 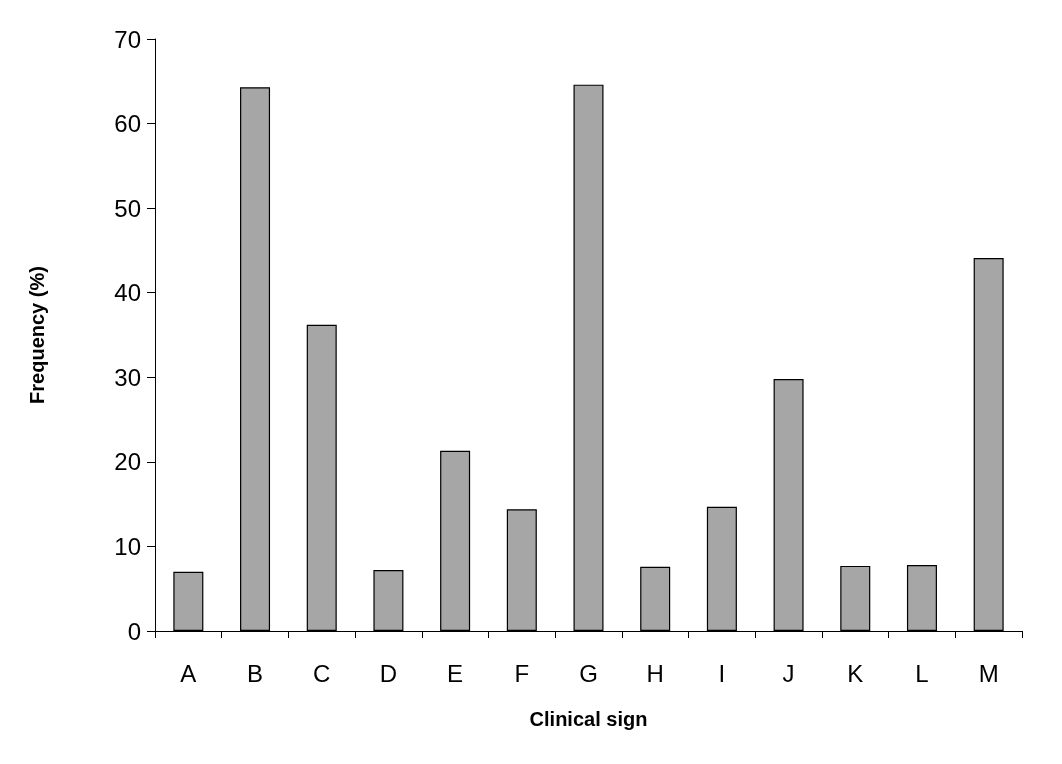 What do you see at coordinates (127, 208) in the screenshot?
I see `y-tick-label: 50` at bounding box center [127, 208].